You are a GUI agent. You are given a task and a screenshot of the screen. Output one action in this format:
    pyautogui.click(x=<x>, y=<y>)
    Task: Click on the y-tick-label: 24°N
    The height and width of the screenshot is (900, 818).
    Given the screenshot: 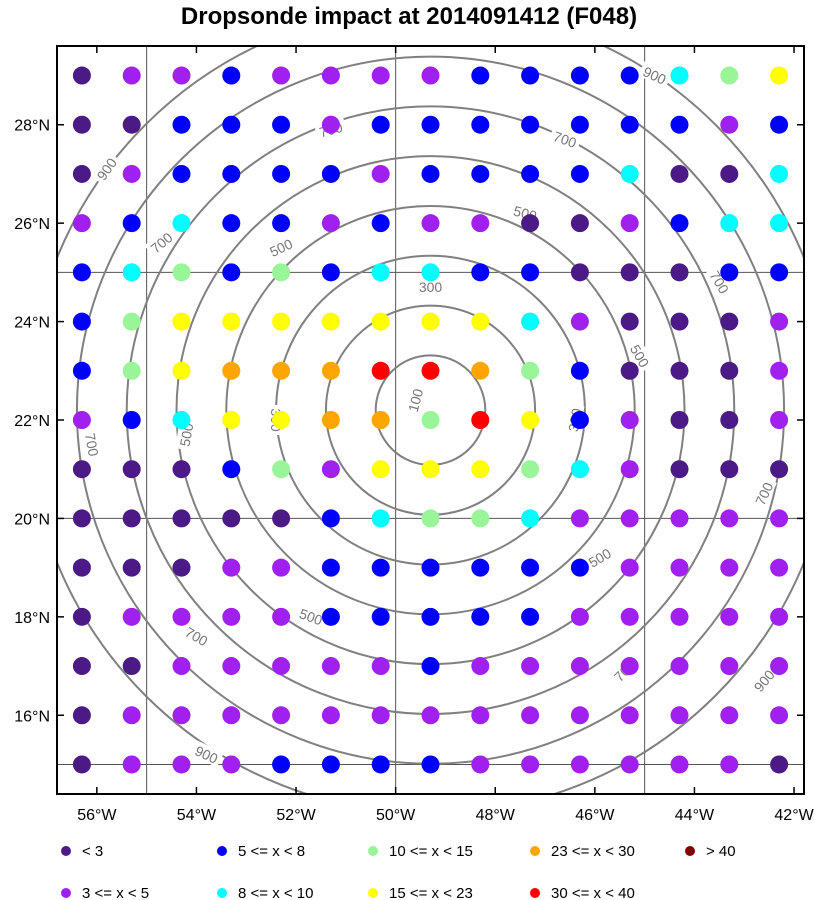 What is the action you would take?
    pyautogui.click(x=32, y=323)
    